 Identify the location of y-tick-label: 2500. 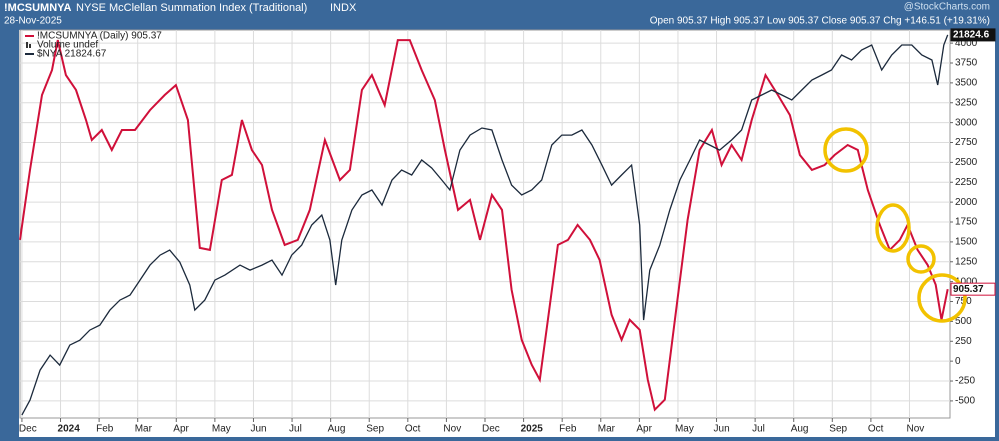
(966, 162).